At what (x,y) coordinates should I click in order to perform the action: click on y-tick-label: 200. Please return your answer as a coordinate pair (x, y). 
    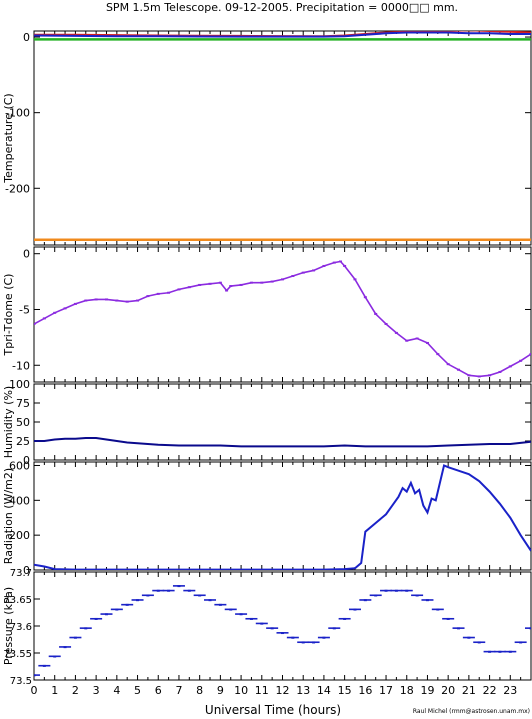
    Looking at the image, I should click on (19, 535).